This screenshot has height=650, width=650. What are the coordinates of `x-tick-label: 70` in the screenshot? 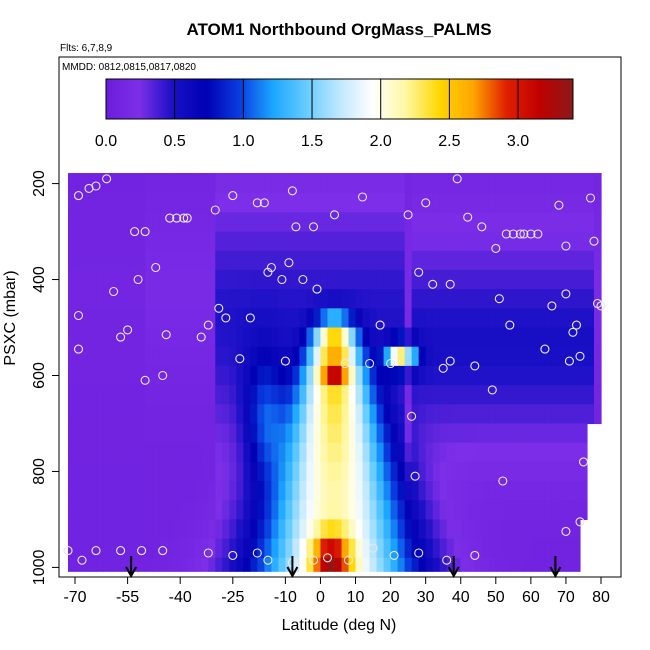 It's located at (566, 597).